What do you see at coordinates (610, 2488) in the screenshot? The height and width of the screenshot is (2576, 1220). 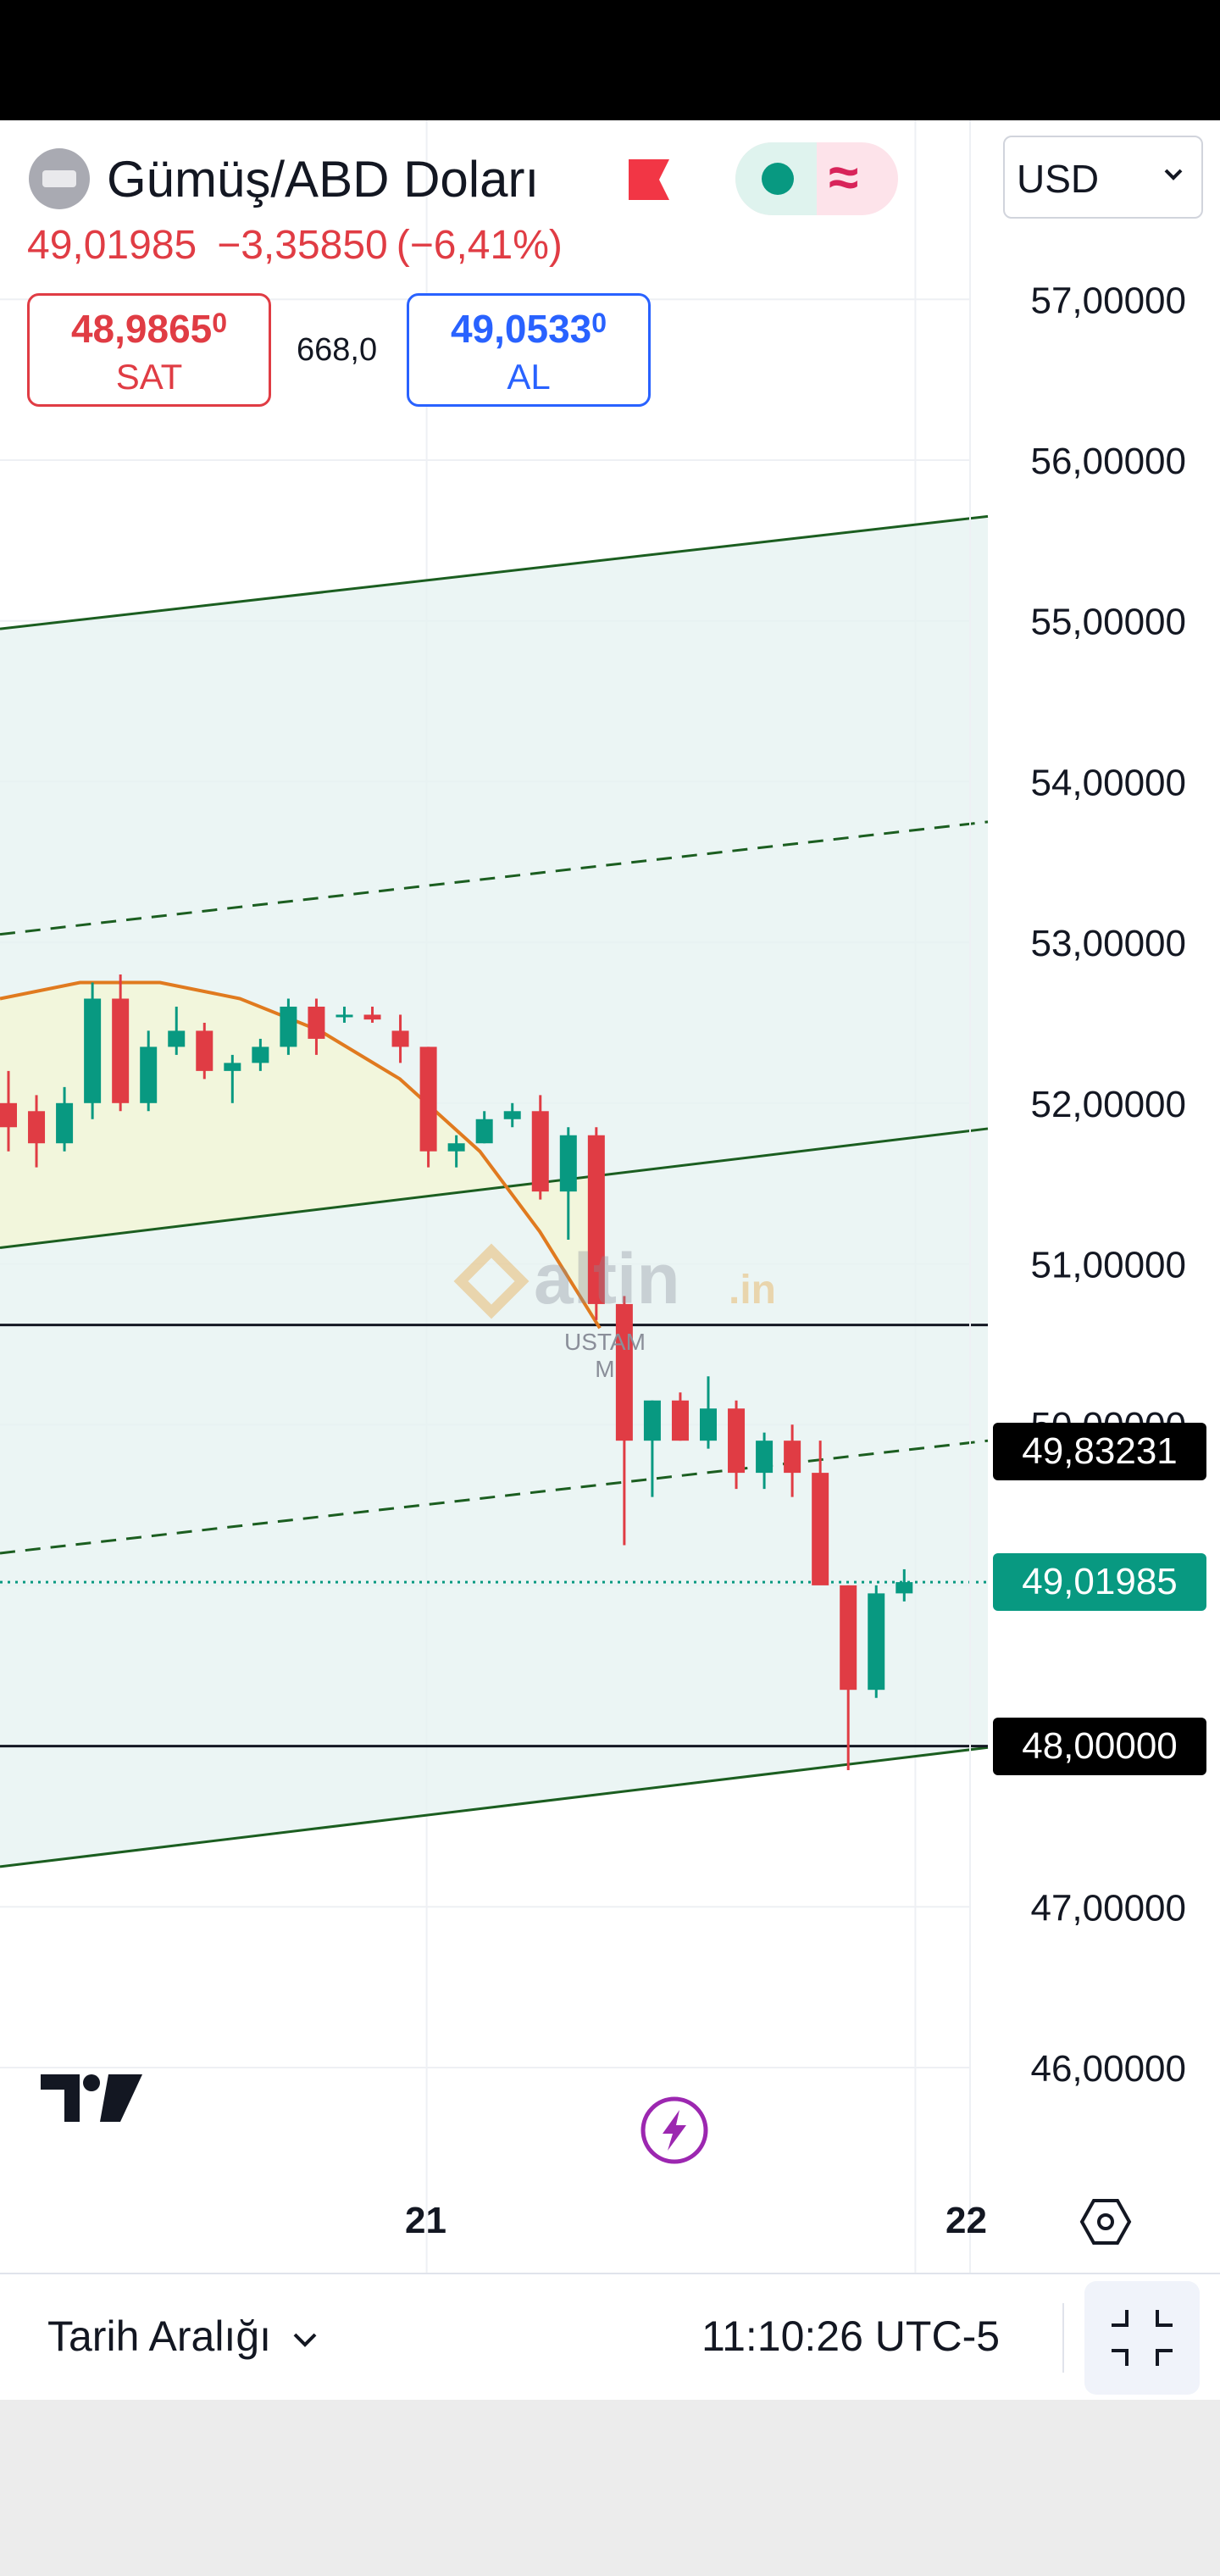 I see `empty-area` at bounding box center [610, 2488].